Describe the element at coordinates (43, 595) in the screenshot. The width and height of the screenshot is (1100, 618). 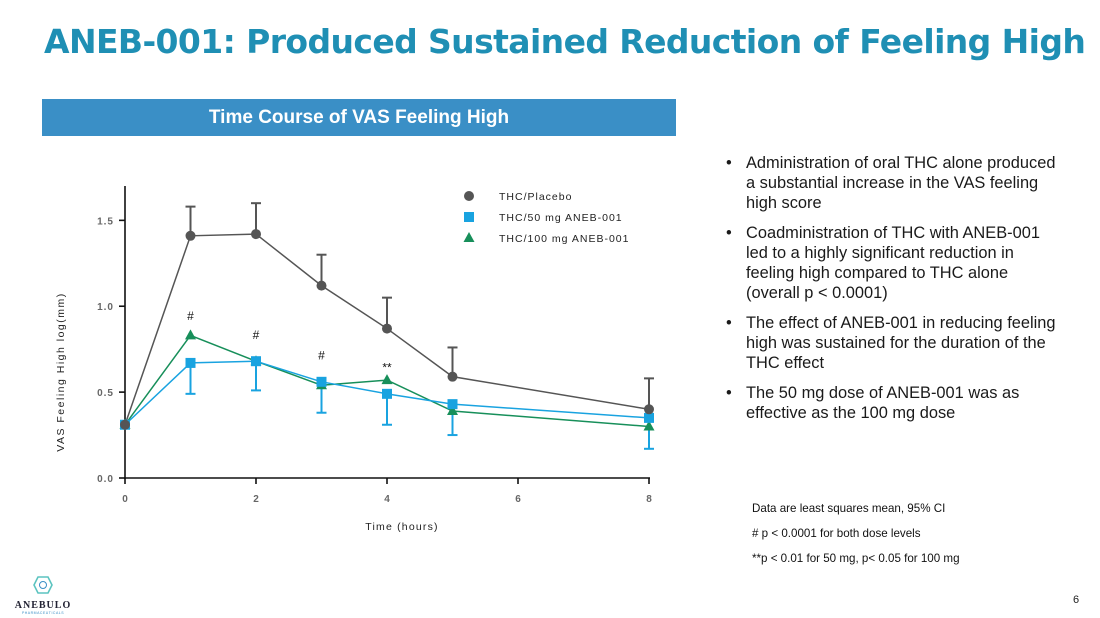
I see `company-logo: ANEBULO PHARMACEUTICALS` at that location.